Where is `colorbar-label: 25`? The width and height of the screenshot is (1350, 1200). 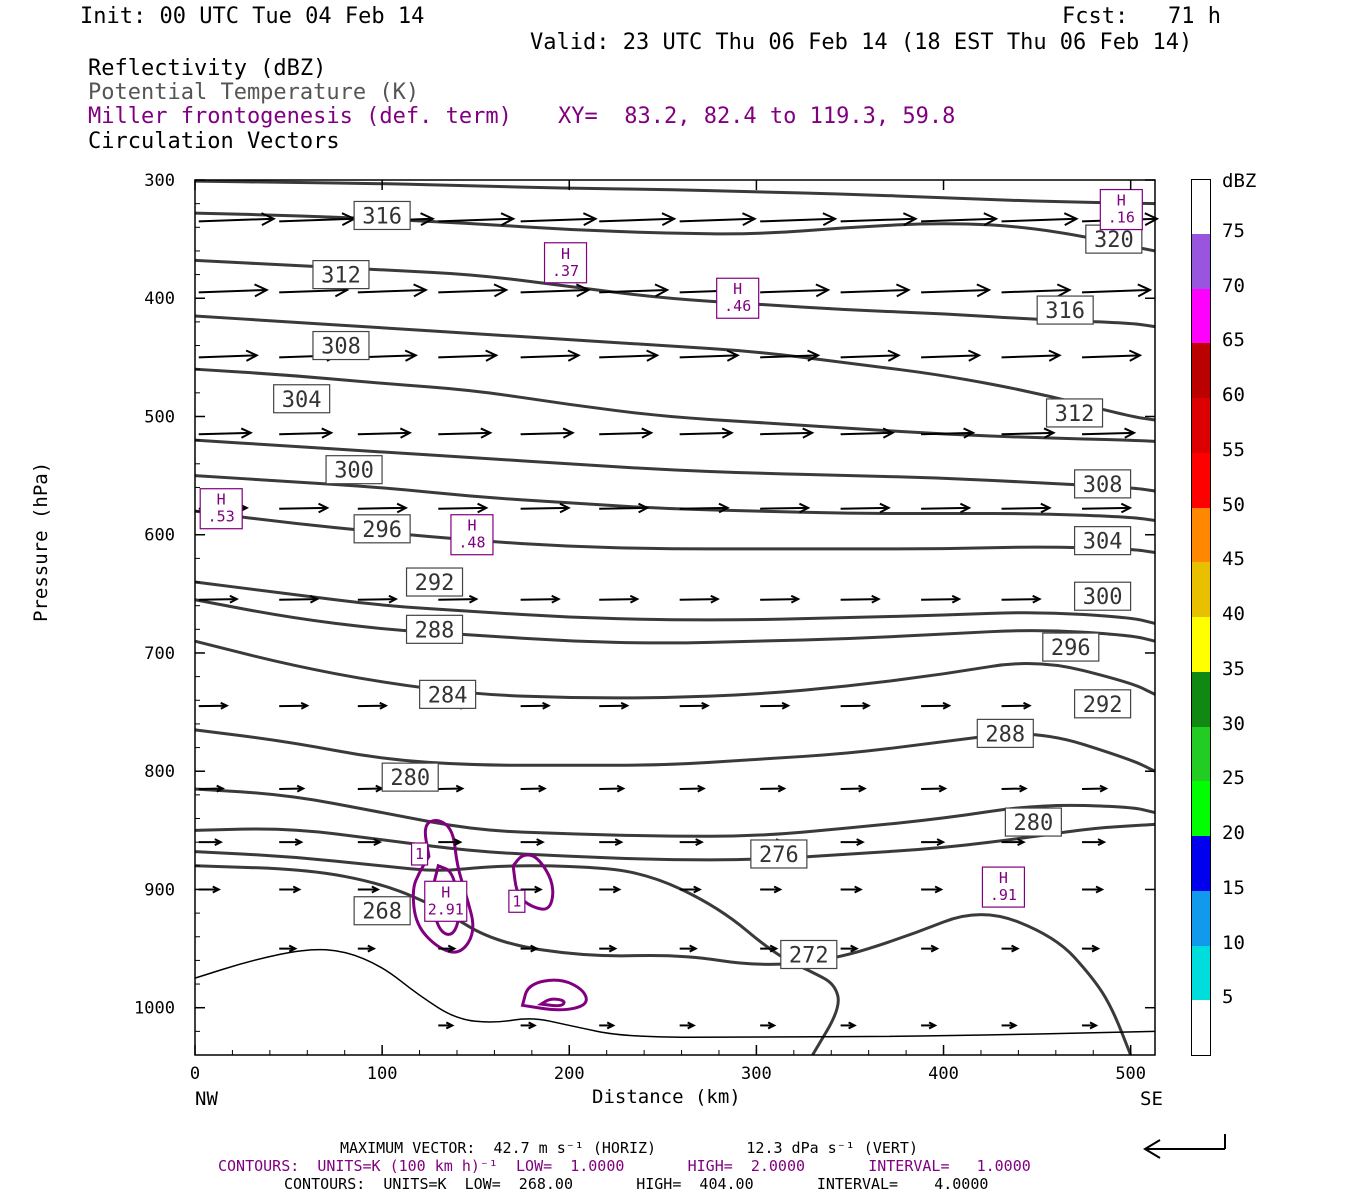
colorbar-label: 25 is located at coordinates (1233, 778).